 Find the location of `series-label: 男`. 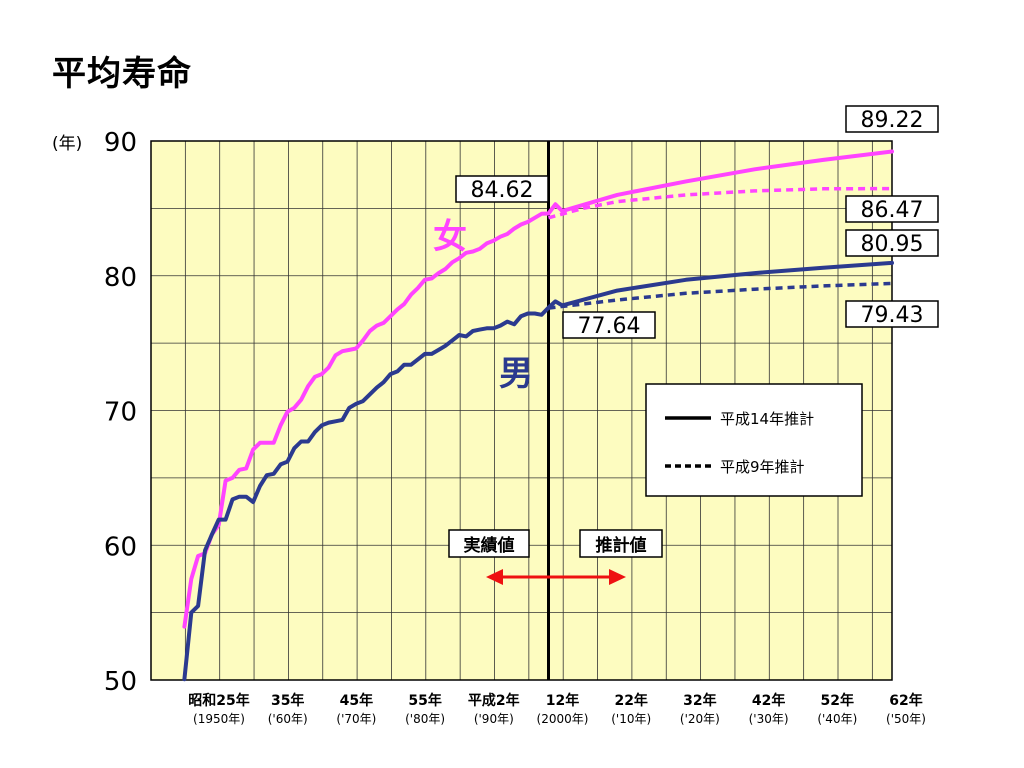

series-label: 男 is located at coordinates (516, 374).